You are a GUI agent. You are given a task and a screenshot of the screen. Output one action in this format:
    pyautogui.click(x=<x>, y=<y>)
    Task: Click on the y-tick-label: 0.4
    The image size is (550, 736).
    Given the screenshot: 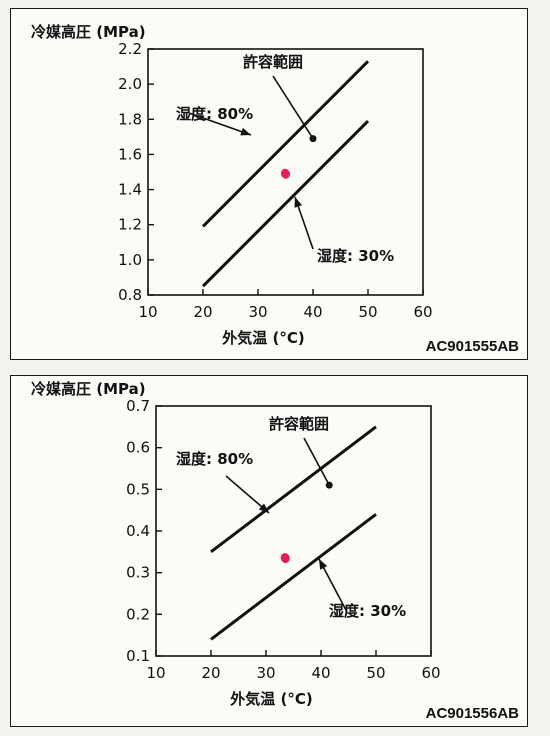 What is the action you would take?
    pyautogui.click(x=138, y=531)
    